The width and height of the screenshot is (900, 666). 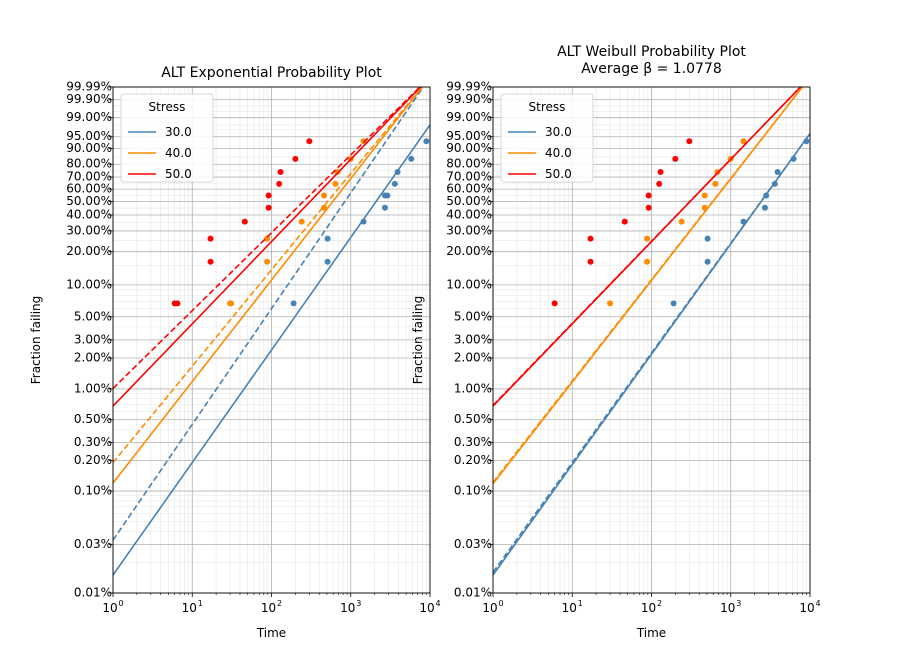 What do you see at coordinates (89, 148) in the screenshot?
I see `y-tick-label: 90.00%` at bounding box center [89, 148].